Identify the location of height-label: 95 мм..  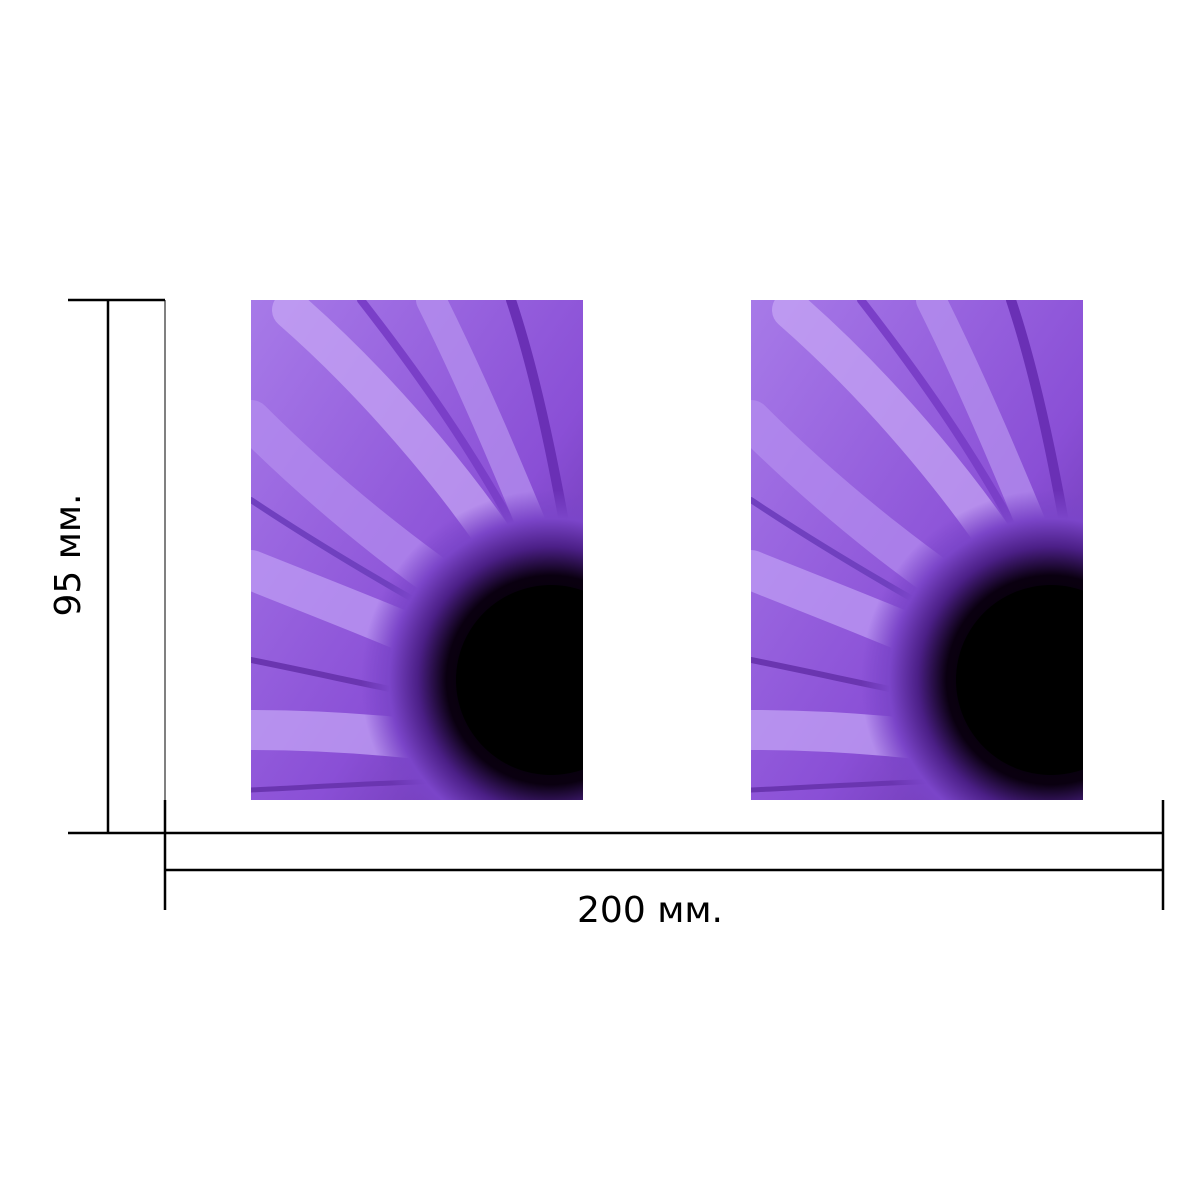
(68, 554).